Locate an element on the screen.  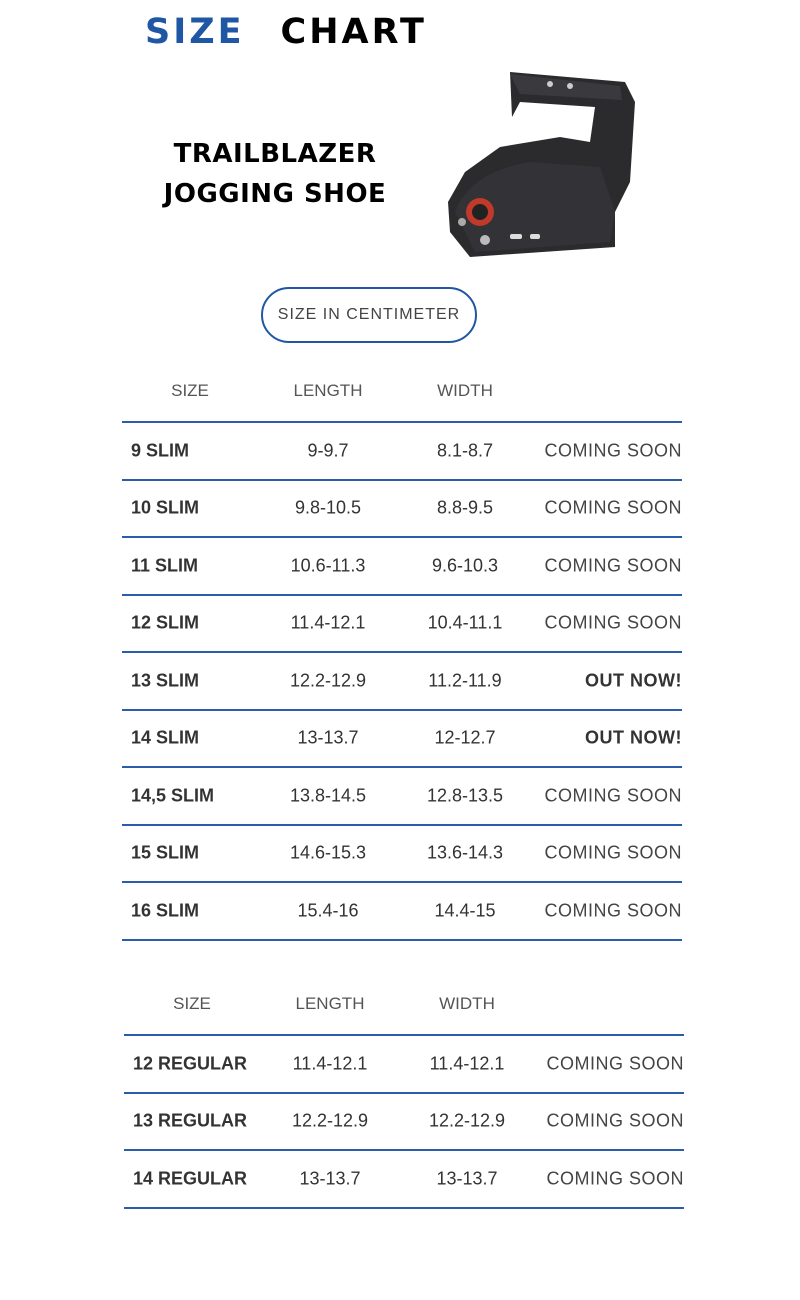
size-cell: 12 REGULAR is located at coordinates (190, 1063).